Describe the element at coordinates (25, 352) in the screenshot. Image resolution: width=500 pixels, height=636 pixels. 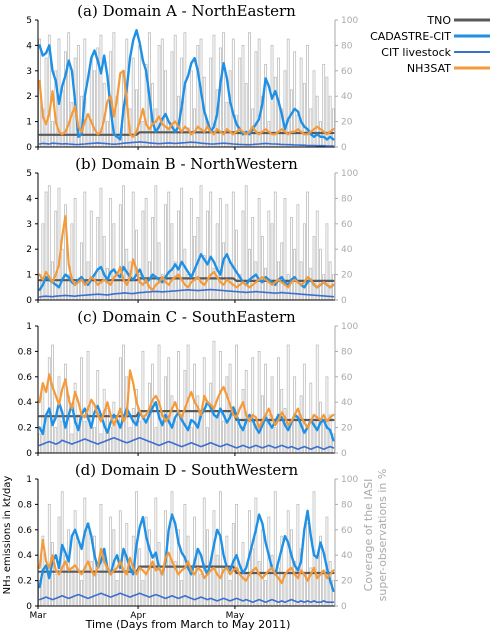
I see `y-tick-label: 0.8` at that location.